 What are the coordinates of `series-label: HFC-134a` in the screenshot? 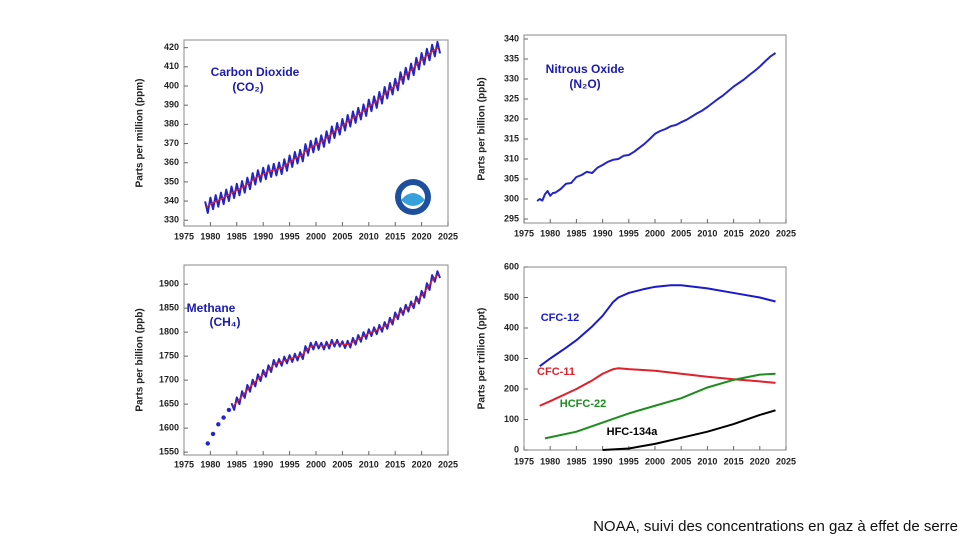 It's located at (633, 432).